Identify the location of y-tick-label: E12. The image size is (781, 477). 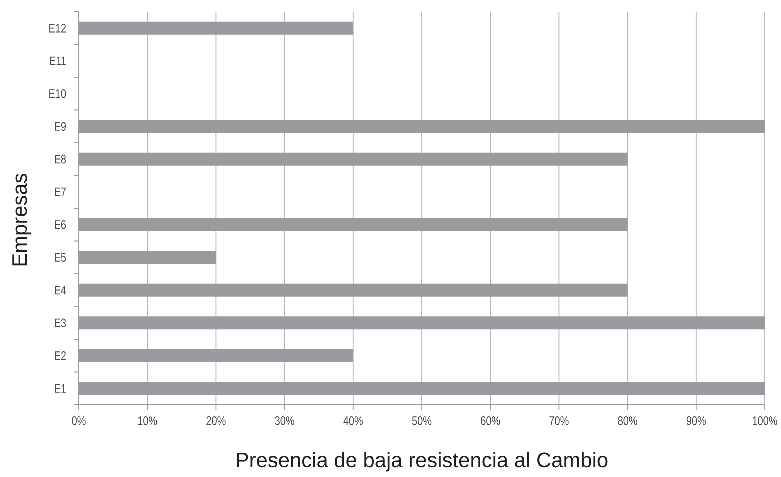
(58, 28).